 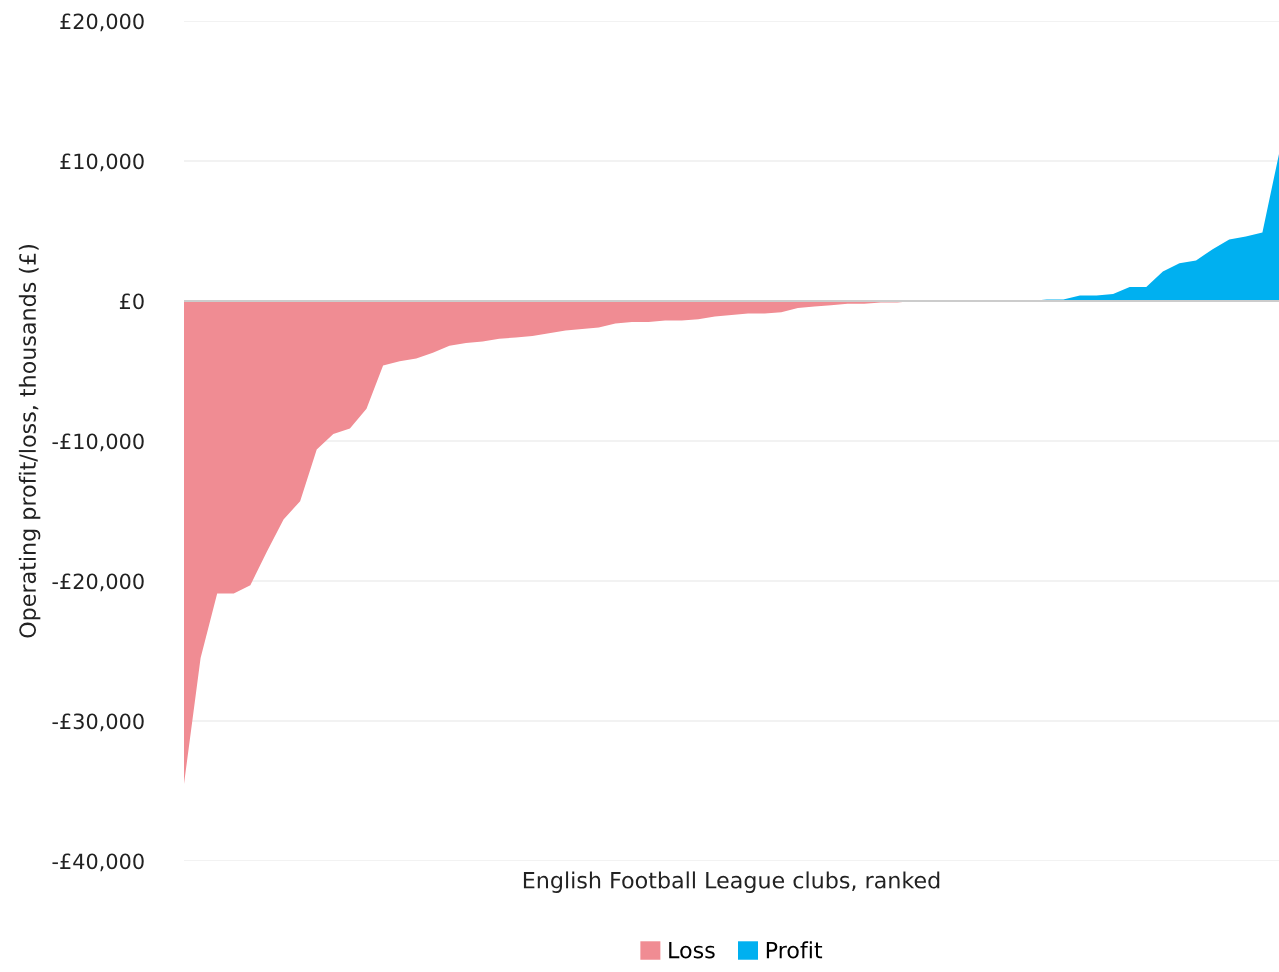 What do you see at coordinates (29, 441) in the screenshot?
I see `y-axis-title: Operating profit/loss, thousands (£)` at bounding box center [29, 441].